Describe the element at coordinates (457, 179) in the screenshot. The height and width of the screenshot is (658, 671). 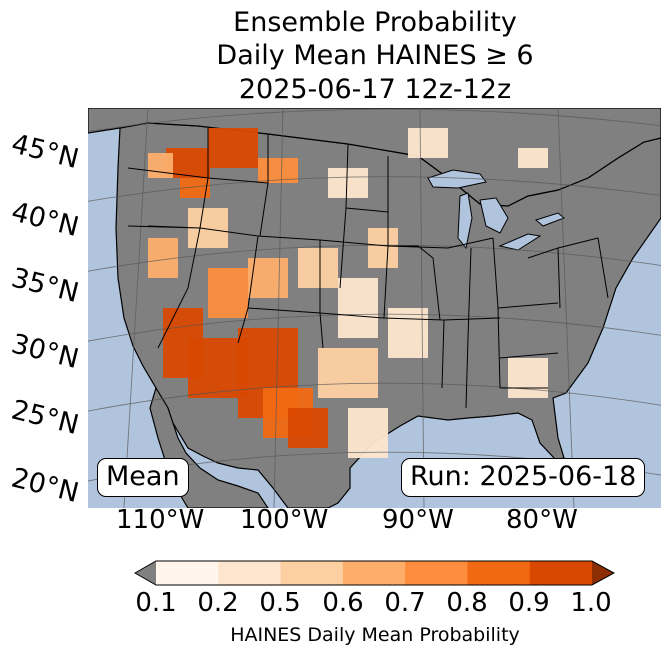
I see `lake-superior` at that location.